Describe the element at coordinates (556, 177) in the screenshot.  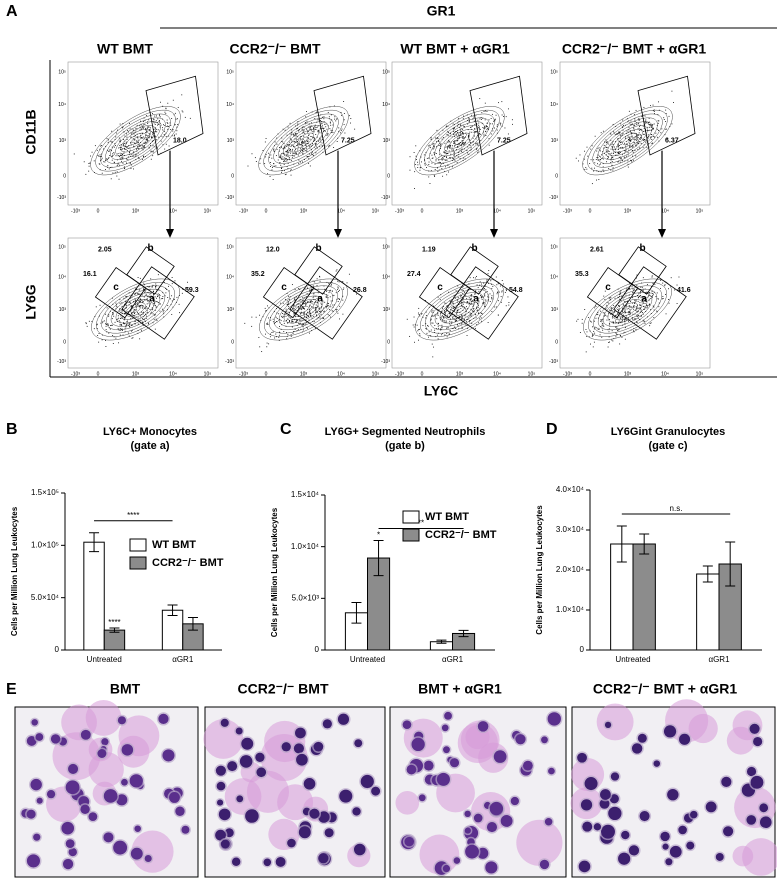
I see `tick-label: 0` at that location.